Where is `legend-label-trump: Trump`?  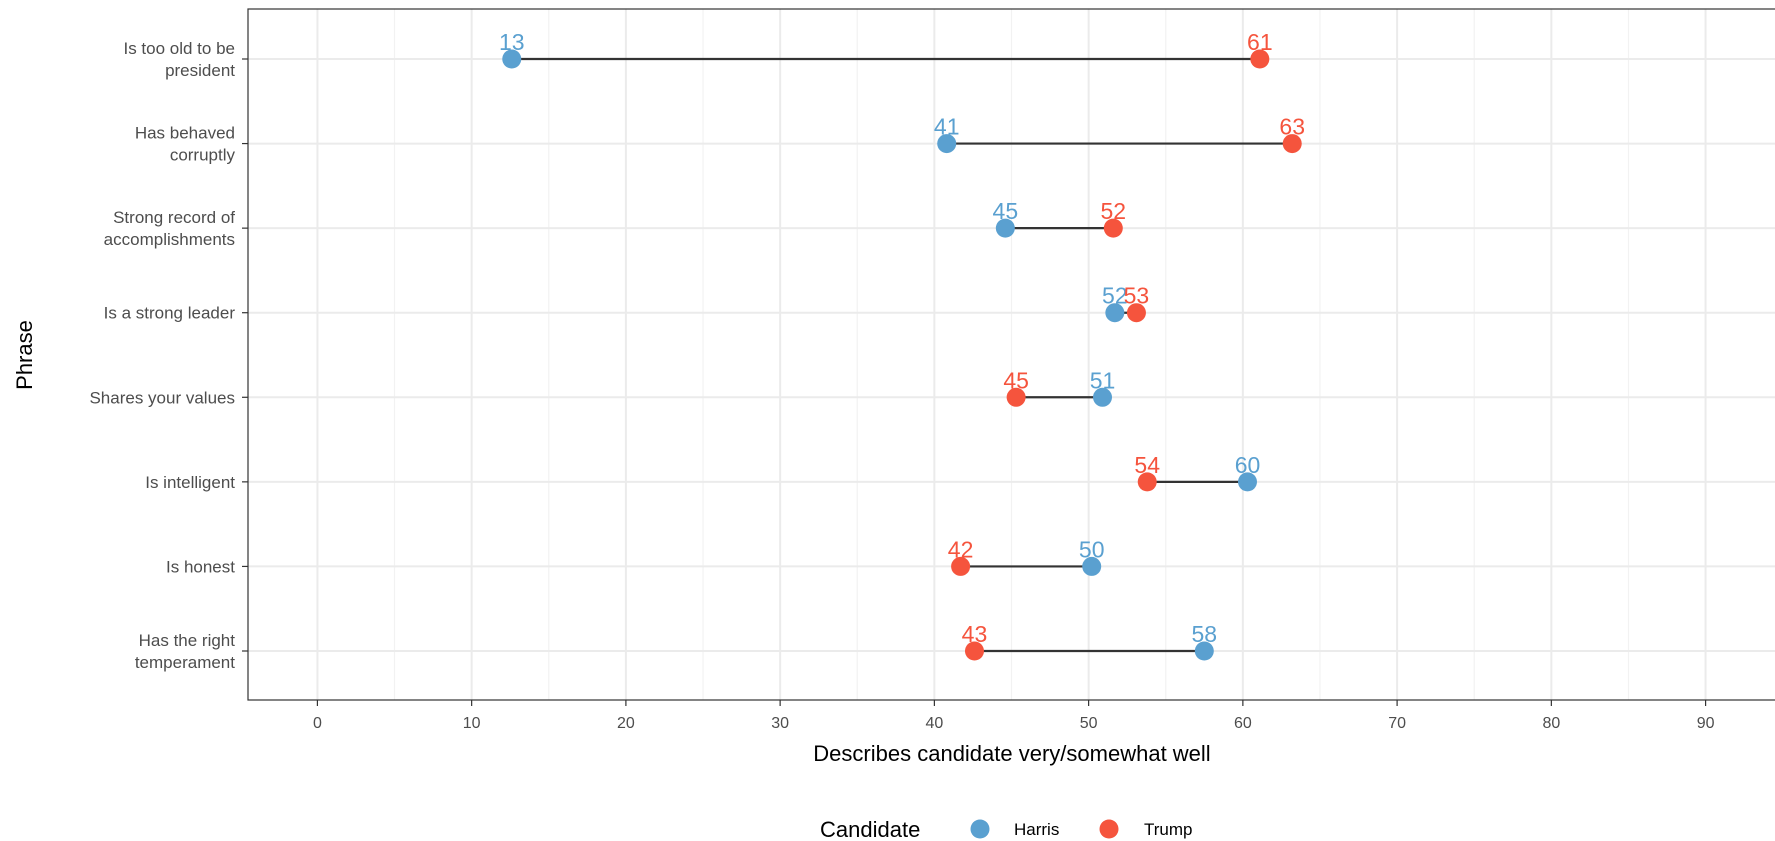 legend-label-trump: Trump is located at coordinates (1168, 829).